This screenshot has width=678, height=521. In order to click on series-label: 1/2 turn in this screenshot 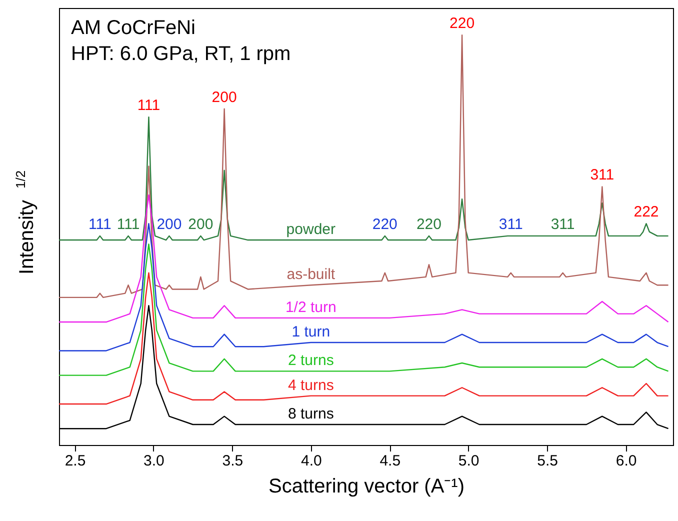, I will do `click(310, 307)`.